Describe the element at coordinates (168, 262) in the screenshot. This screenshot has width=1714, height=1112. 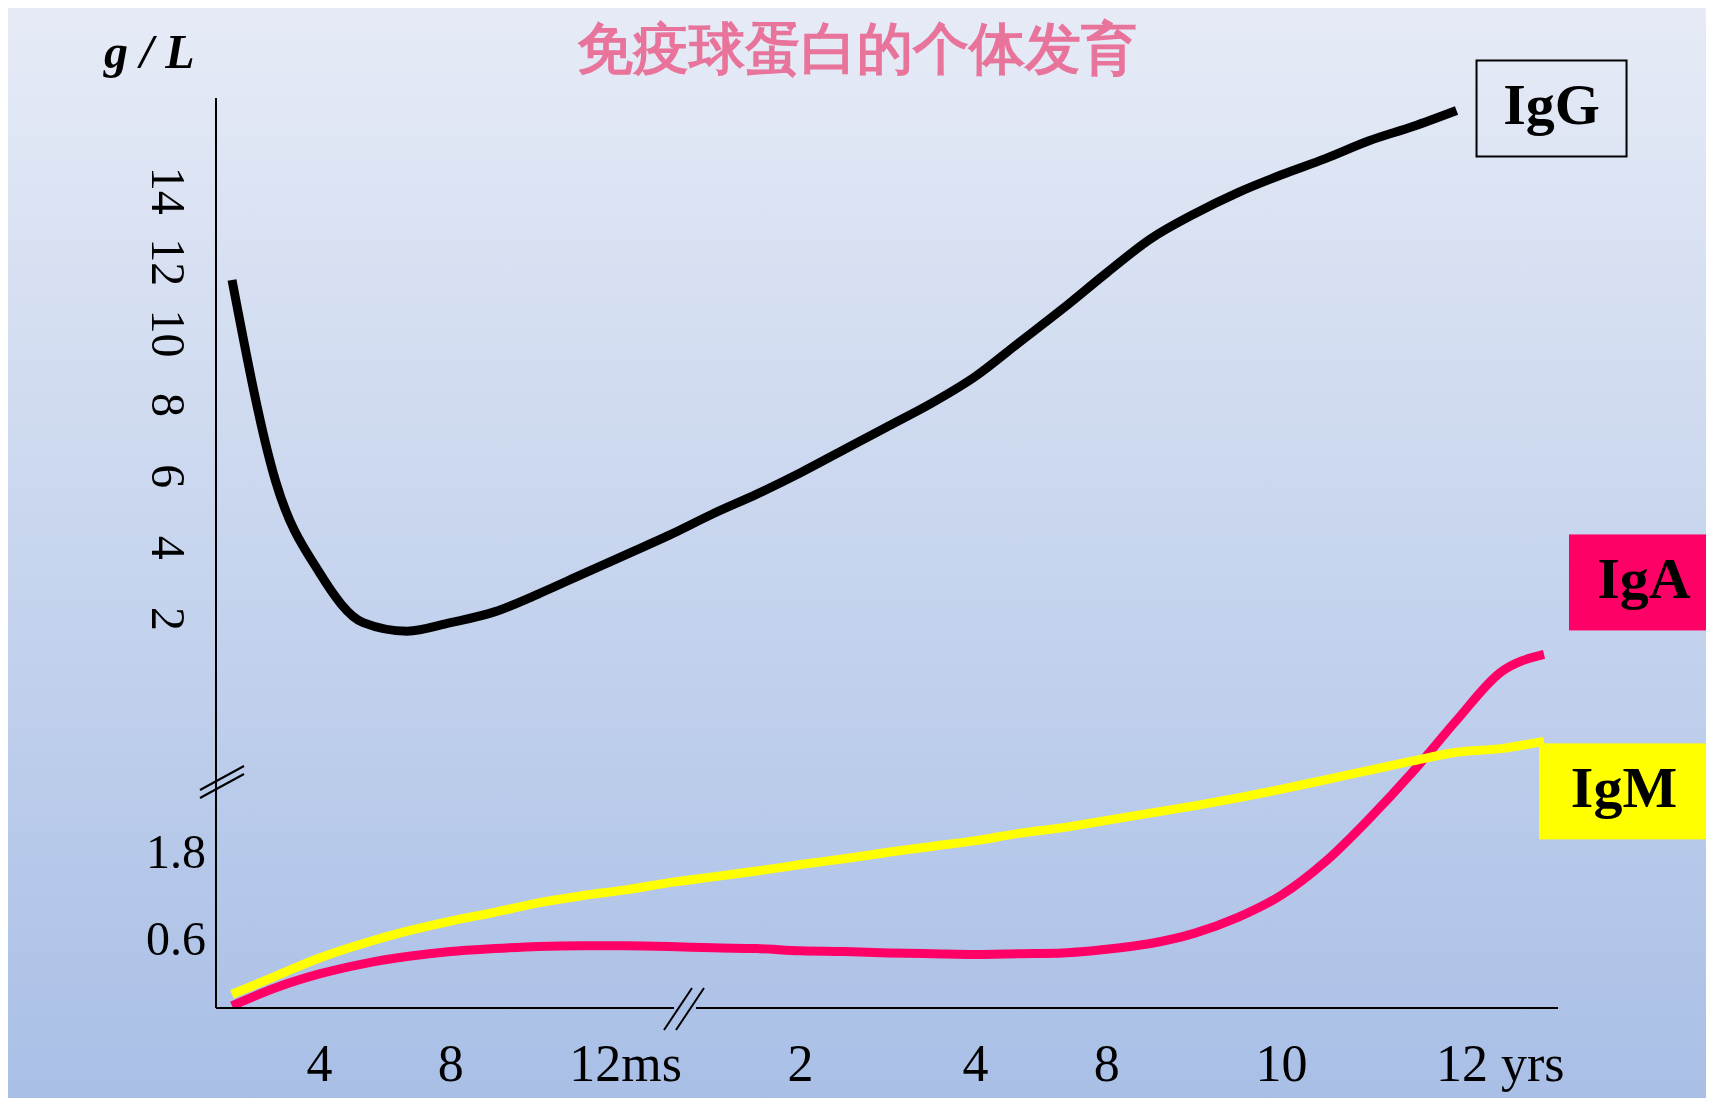
I see `y-tick-label: 12` at that location.